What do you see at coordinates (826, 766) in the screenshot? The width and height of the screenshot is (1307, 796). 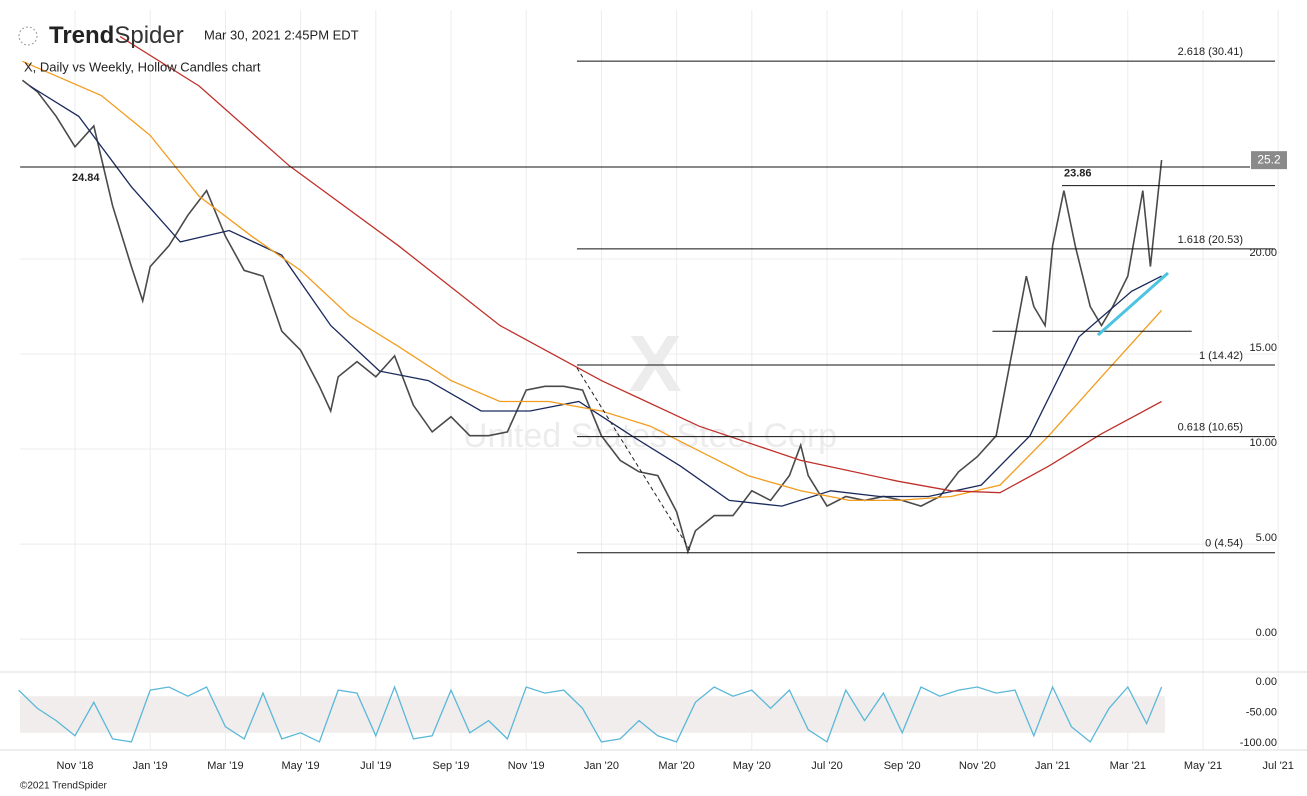 I see `x-tick-label: Jul '20` at bounding box center [826, 766].